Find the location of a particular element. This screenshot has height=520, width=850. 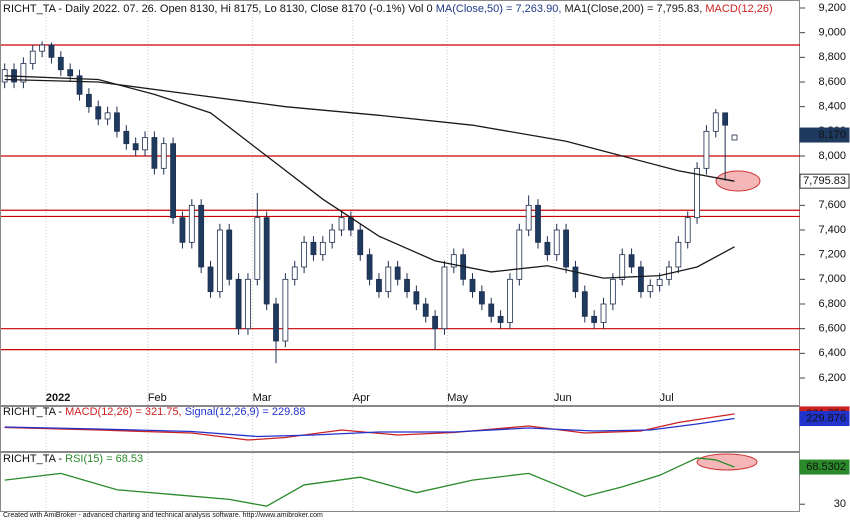

x-tick-label: Jul is located at coordinates (667, 398).